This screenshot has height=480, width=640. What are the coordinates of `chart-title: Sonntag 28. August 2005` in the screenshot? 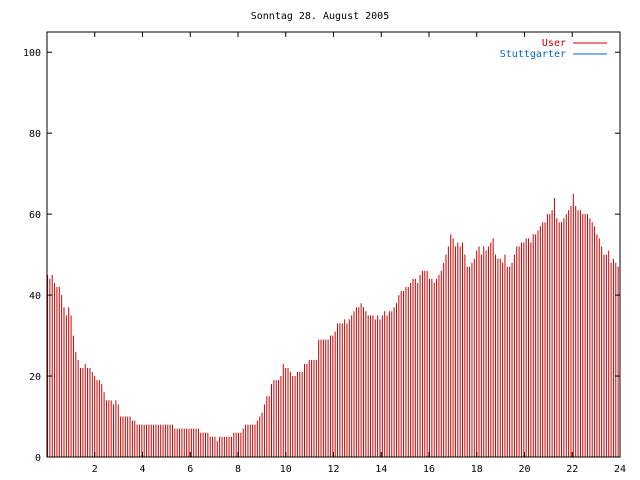 It's located at (320, 16).